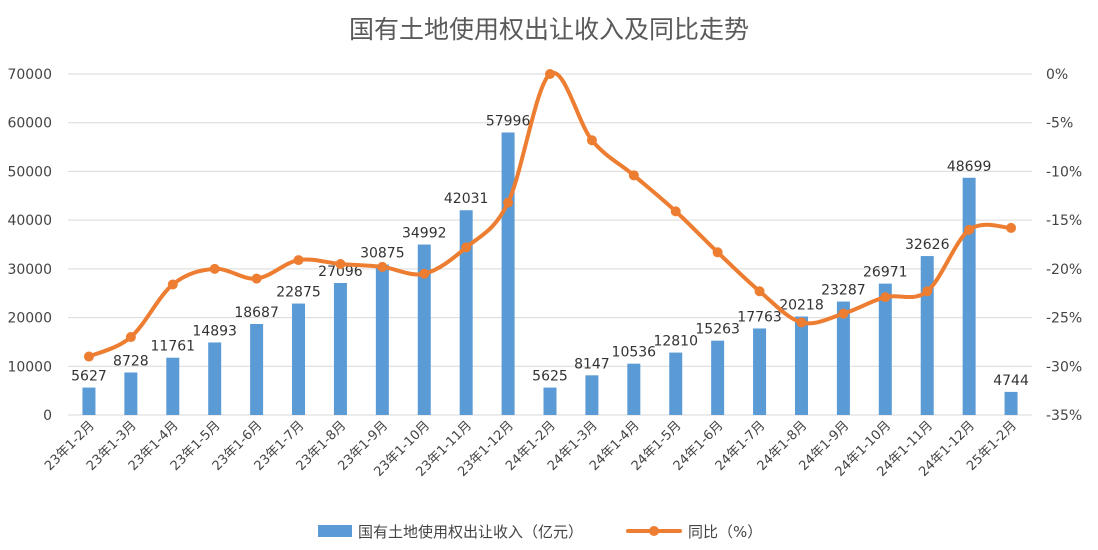  What do you see at coordinates (549, 29) in the screenshot?
I see `chart-title: 国有土地使用权出让收入及同比走势` at bounding box center [549, 29].